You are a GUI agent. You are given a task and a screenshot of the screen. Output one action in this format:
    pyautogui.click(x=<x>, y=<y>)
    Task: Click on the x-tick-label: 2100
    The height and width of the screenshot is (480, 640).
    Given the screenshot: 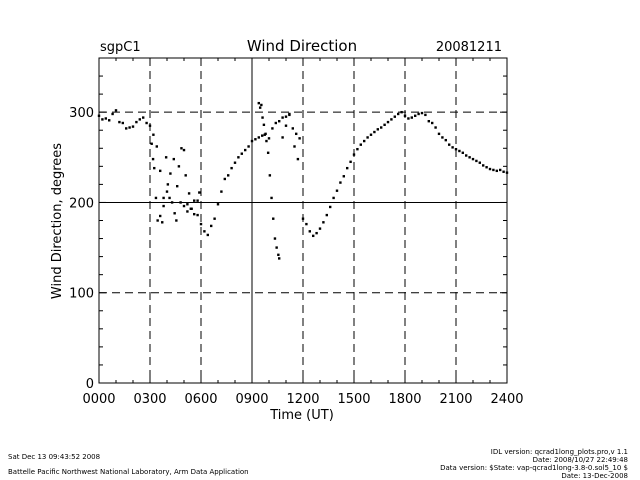 What is the action you would take?
    pyautogui.click(x=455, y=399)
    